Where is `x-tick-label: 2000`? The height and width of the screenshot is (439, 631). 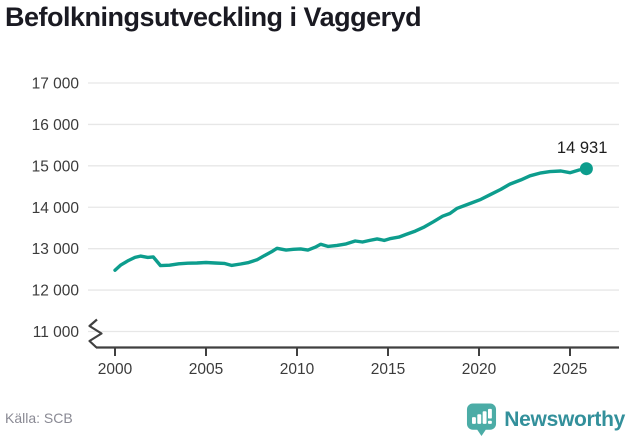
x-tick-label: 2000 is located at coordinates (115, 369).